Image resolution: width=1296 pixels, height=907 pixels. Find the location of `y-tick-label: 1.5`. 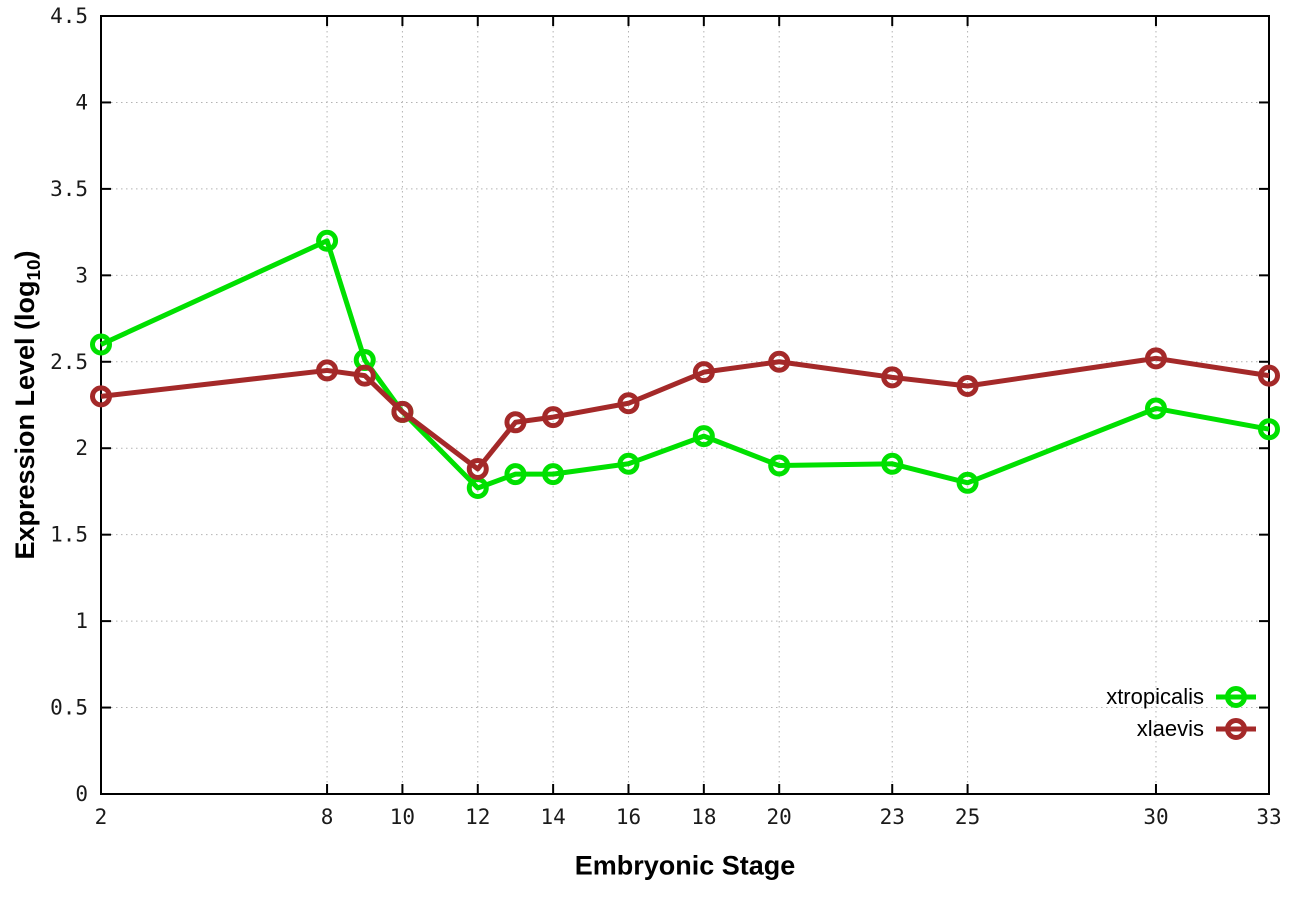

y-tick-label: 1.5 is located at coordinates (69, 535).